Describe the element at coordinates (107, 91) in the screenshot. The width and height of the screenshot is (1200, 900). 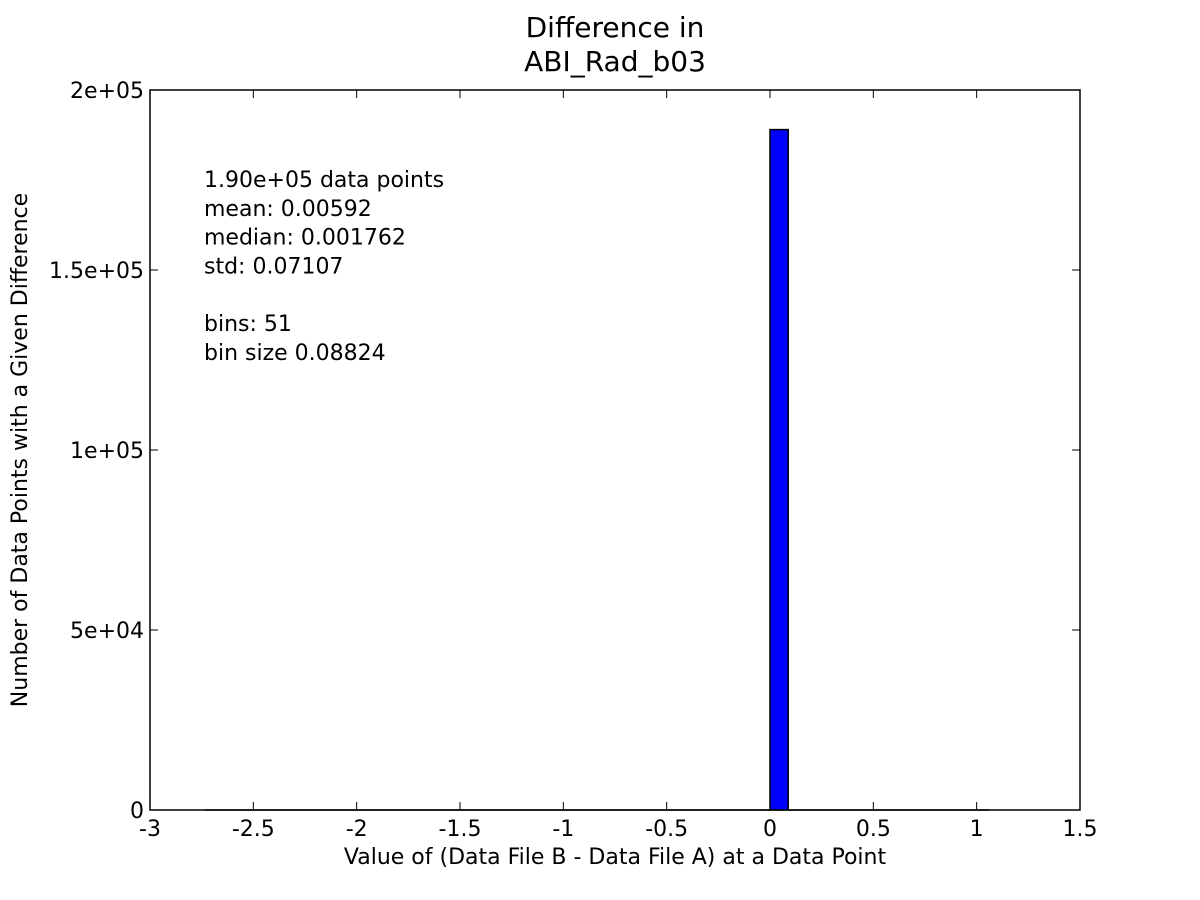
I see `y-tick-label: 2e+05` at that location.